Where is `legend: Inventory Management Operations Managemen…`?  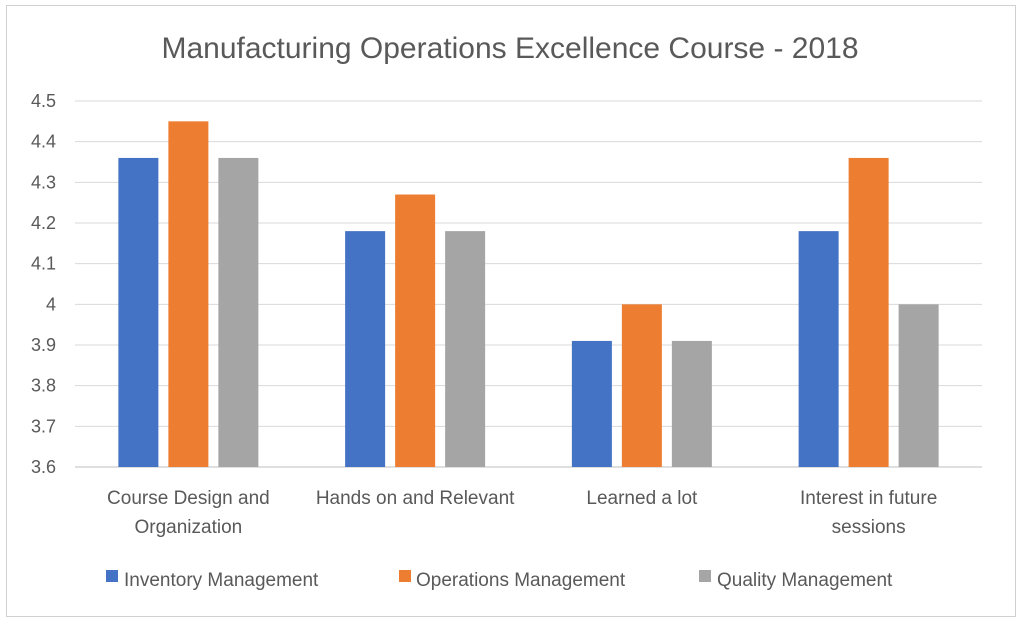 legend: Inventory Management Operations Managemen… is located at coordinates (499, 580).